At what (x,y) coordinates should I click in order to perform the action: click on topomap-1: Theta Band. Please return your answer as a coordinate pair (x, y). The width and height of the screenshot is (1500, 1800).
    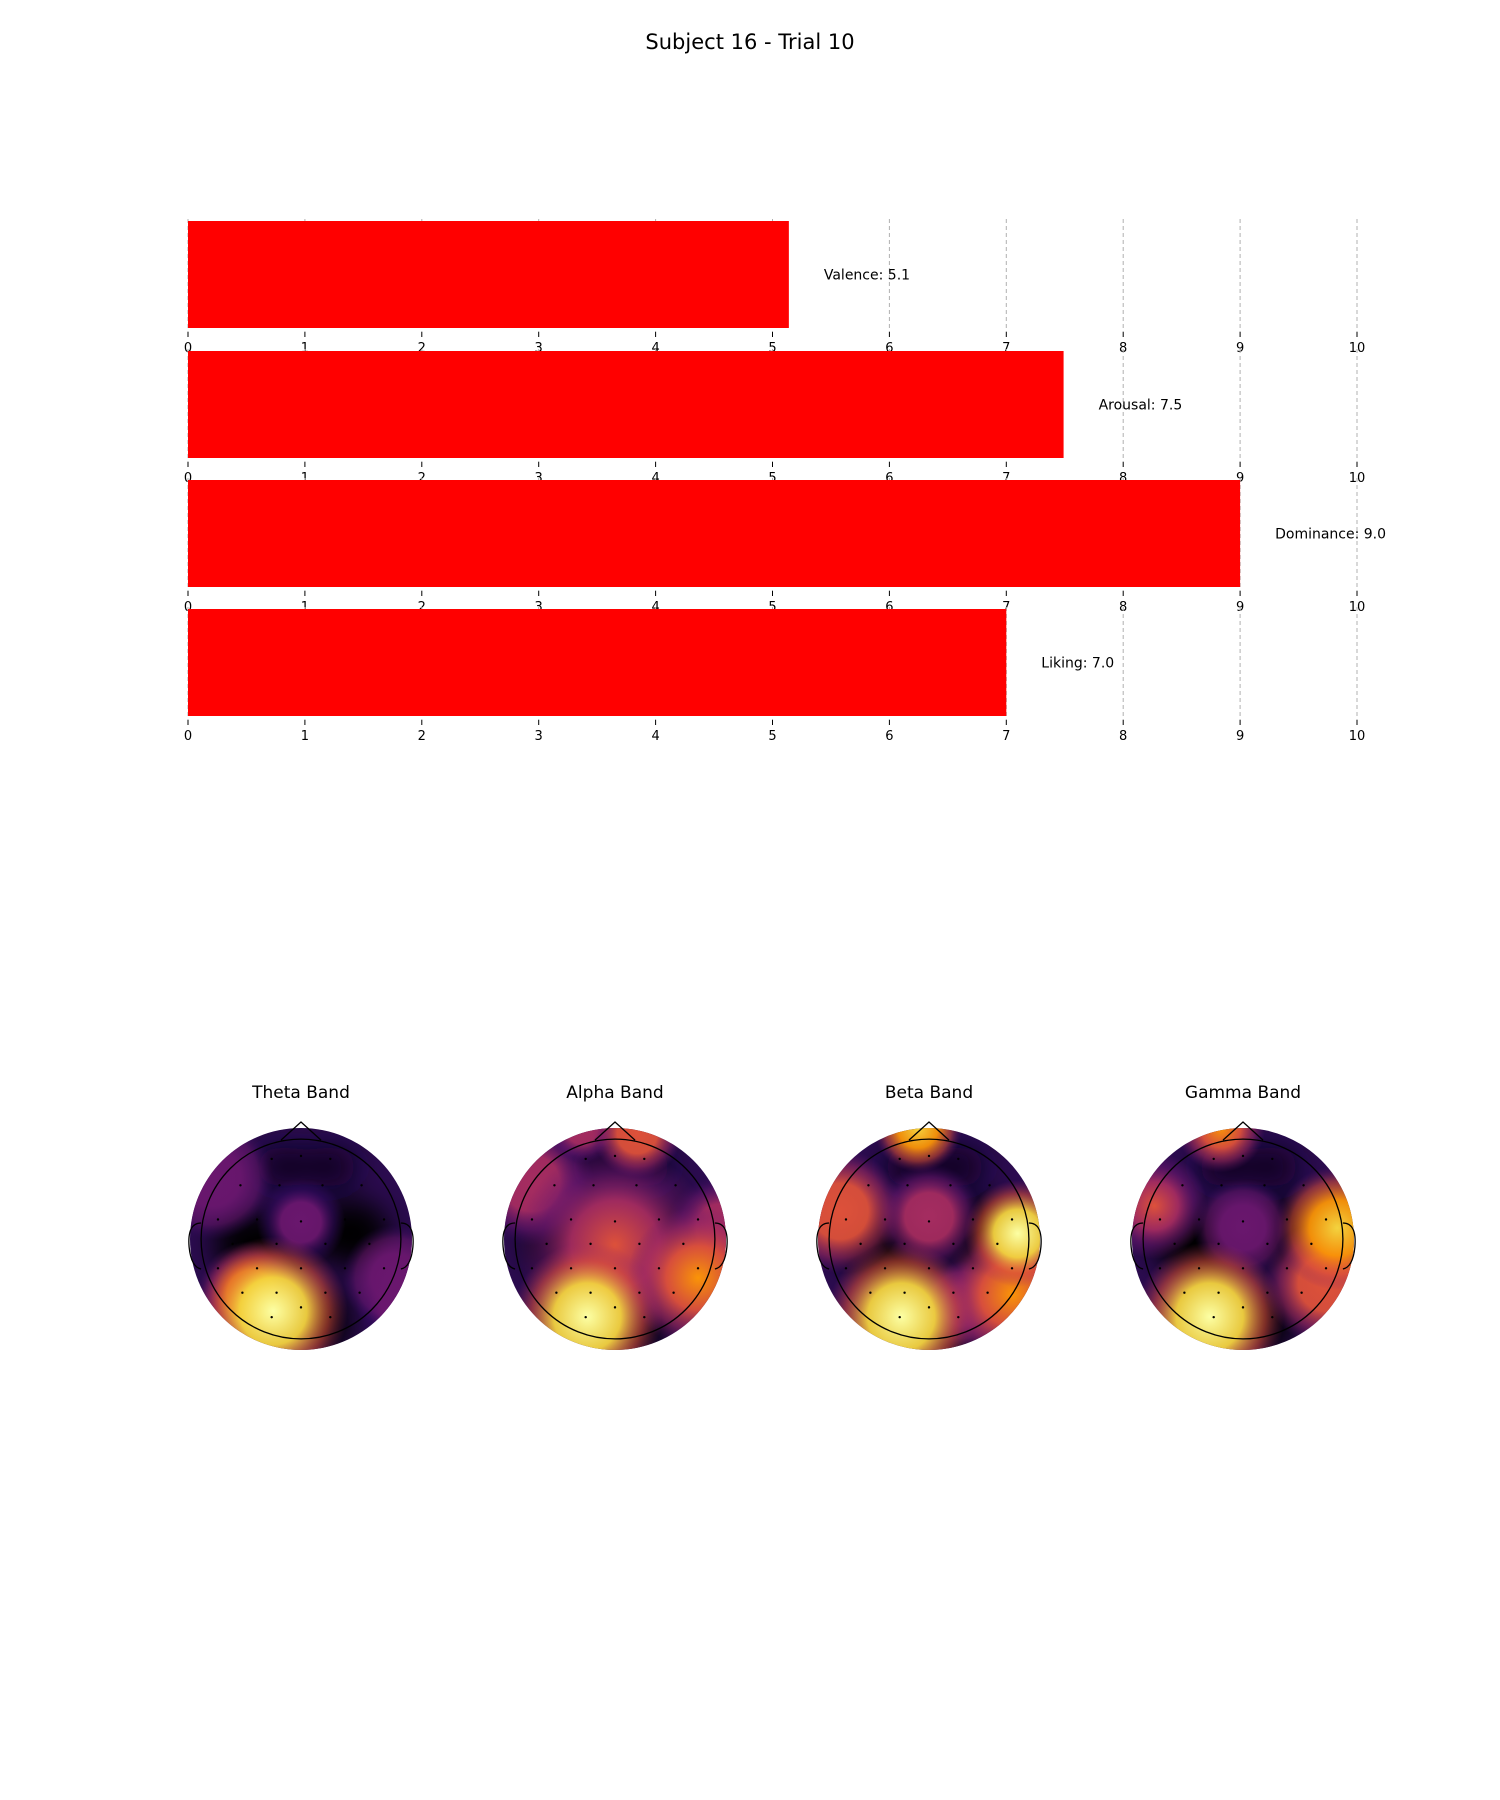
    Looking at the image, I should click on (301, 1216).